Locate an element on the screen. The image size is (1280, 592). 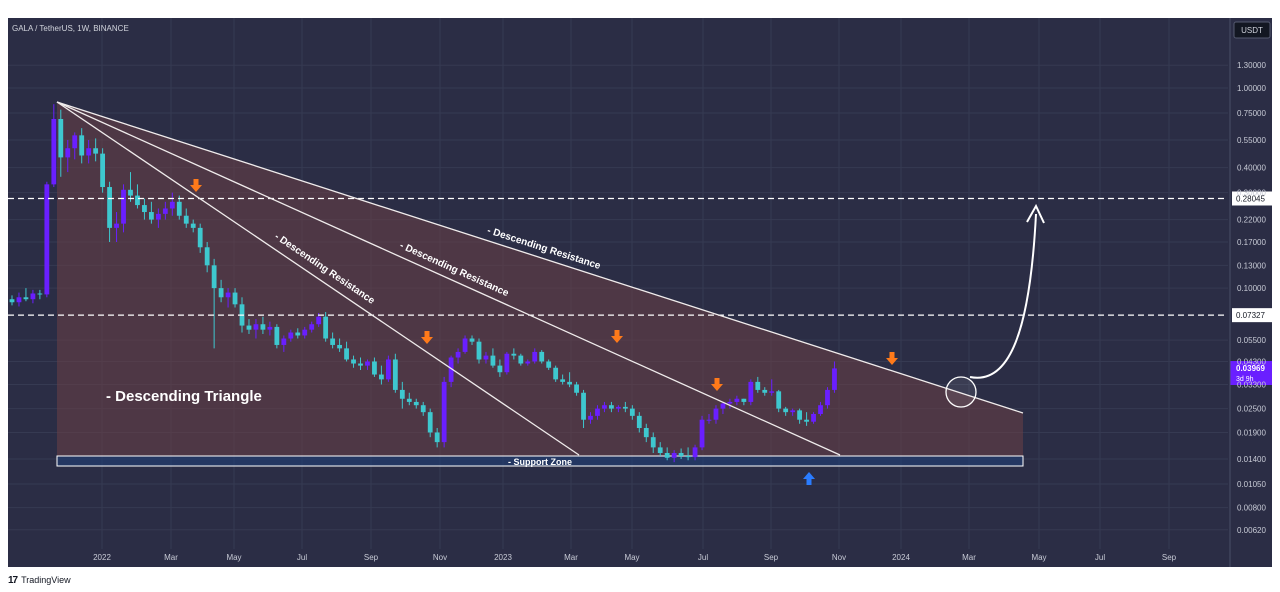
currency-label: USDT is located at coordinates (1252, 30).